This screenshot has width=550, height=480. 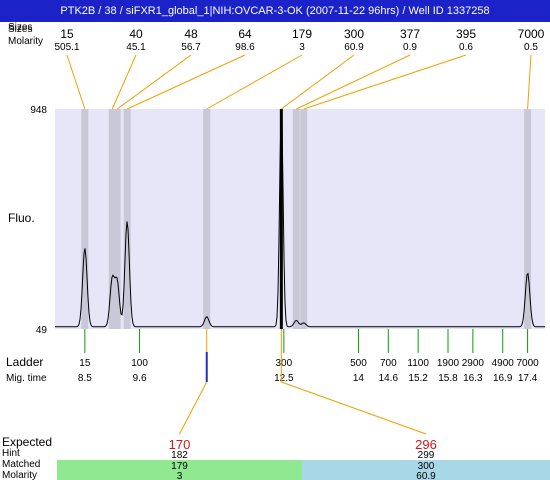 What do you see at coordinates (42, 330) in the screenshot?
I see `y-min-label: 49` at bounding box center [42, 330].